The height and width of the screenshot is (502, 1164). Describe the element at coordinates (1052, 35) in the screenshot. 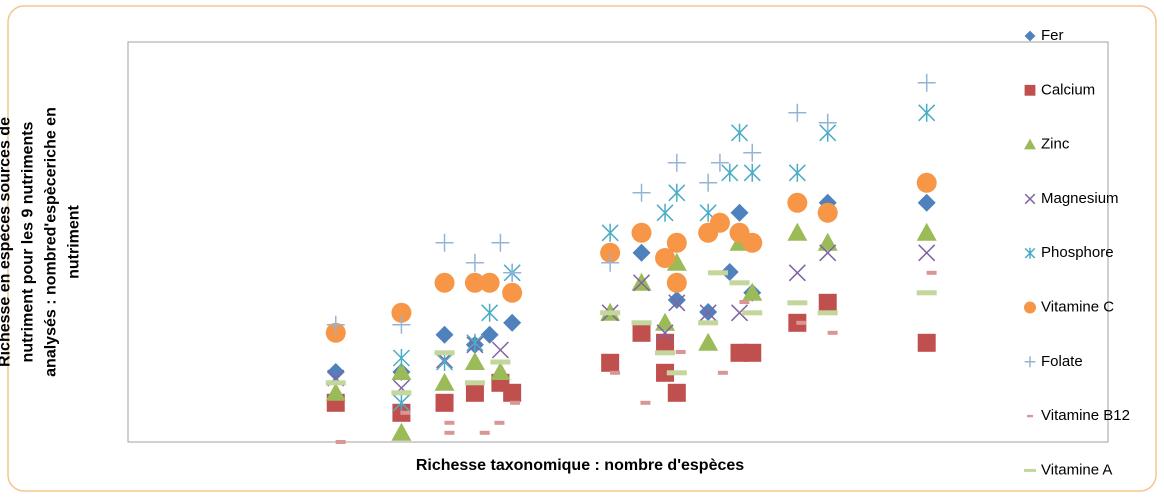

I see `legend-label: Fer` at that location.